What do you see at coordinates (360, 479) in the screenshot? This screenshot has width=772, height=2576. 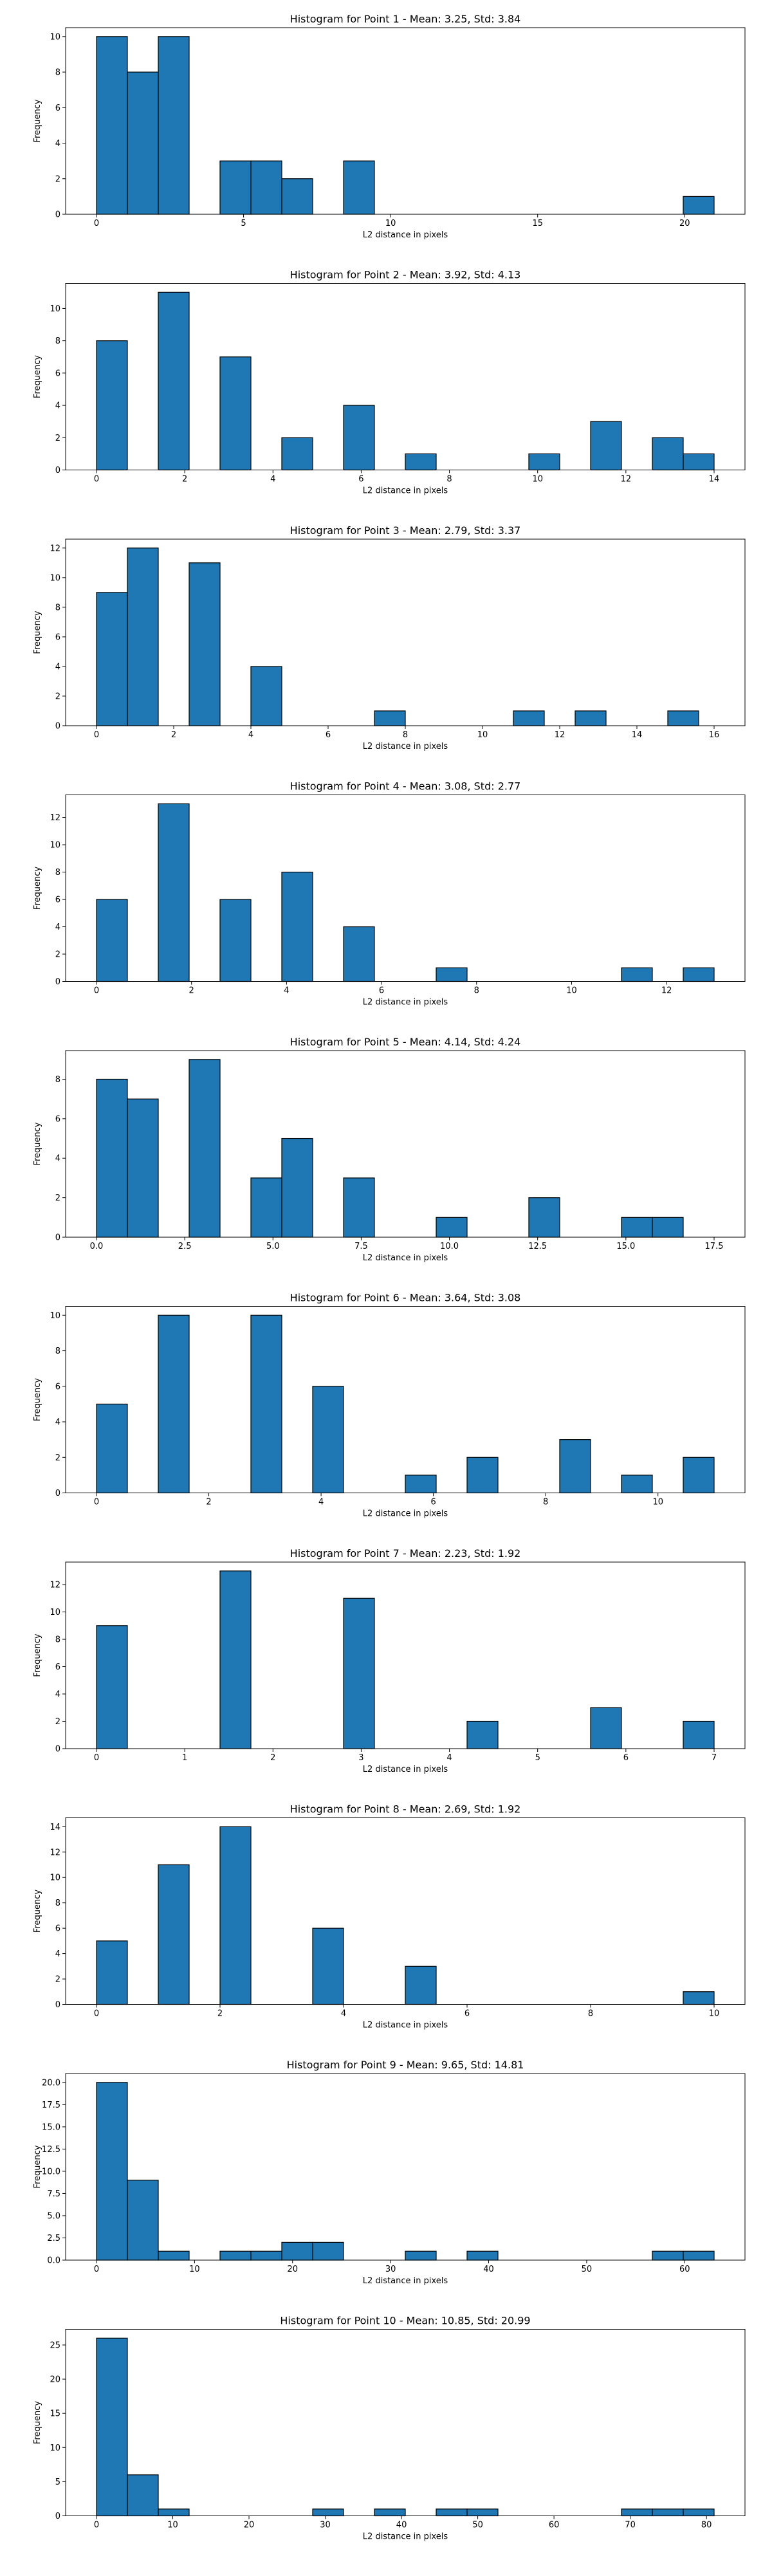 I see `histogram-2-x-tick-label: 6` at bounding box center [360, 479].